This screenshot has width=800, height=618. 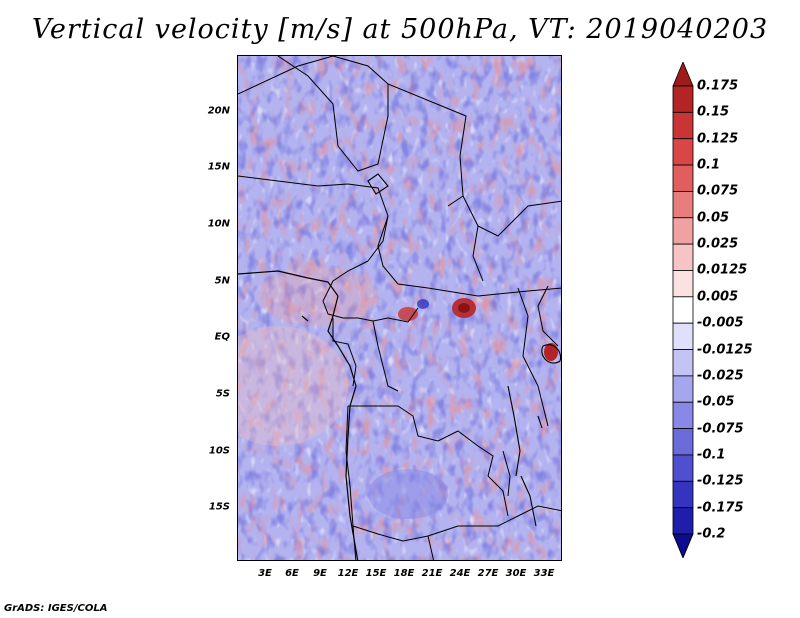 What do you see at coordinates (498, 496) in the screenshot?
I see `border-zambia-drc` at bounding box center [498, 496].